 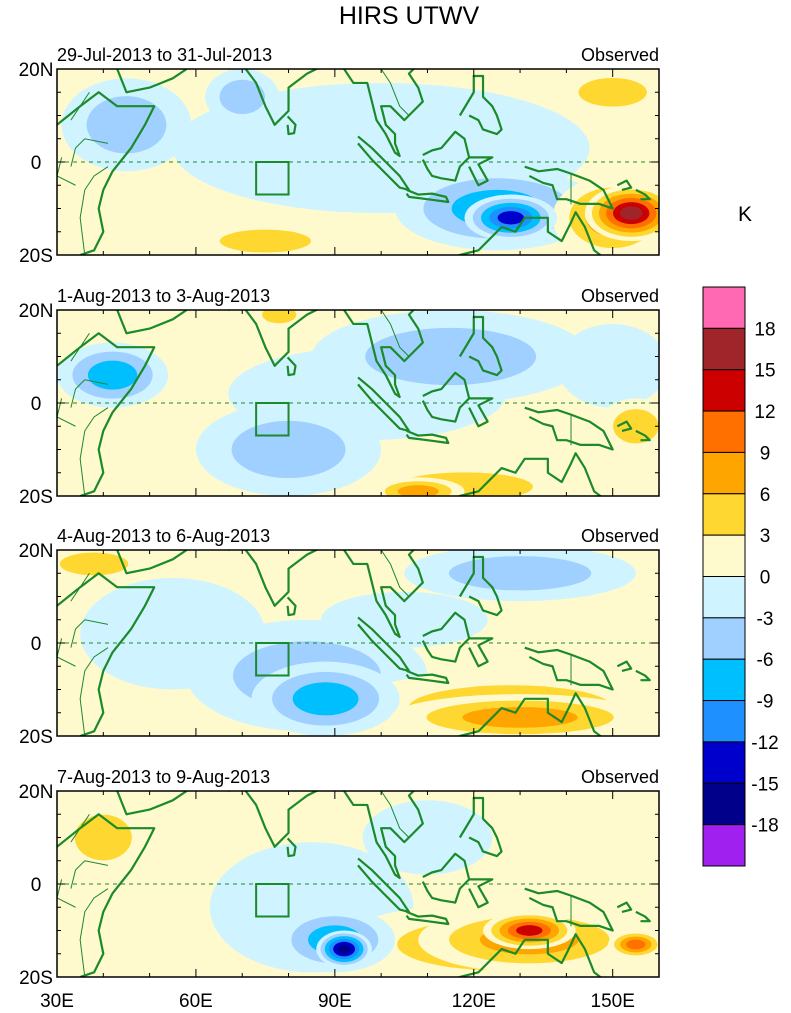 What do you see at coordinates (765, 536) in the screenshot?
I see `colorbar-label: 3` at bounding box center [765, 536].